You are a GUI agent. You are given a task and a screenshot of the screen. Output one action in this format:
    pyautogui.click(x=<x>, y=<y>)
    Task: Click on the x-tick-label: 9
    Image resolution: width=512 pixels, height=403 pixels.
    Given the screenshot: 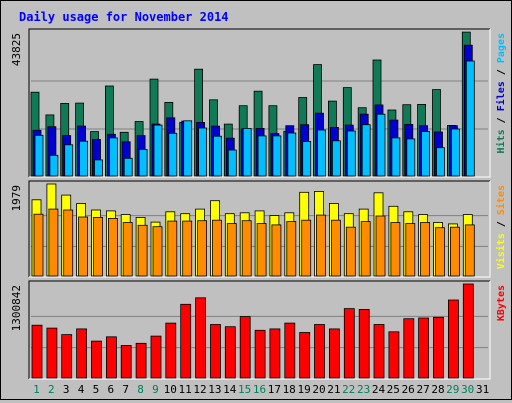 What is the action you would take?
    pyautogui.click(x=155, y=389)
    